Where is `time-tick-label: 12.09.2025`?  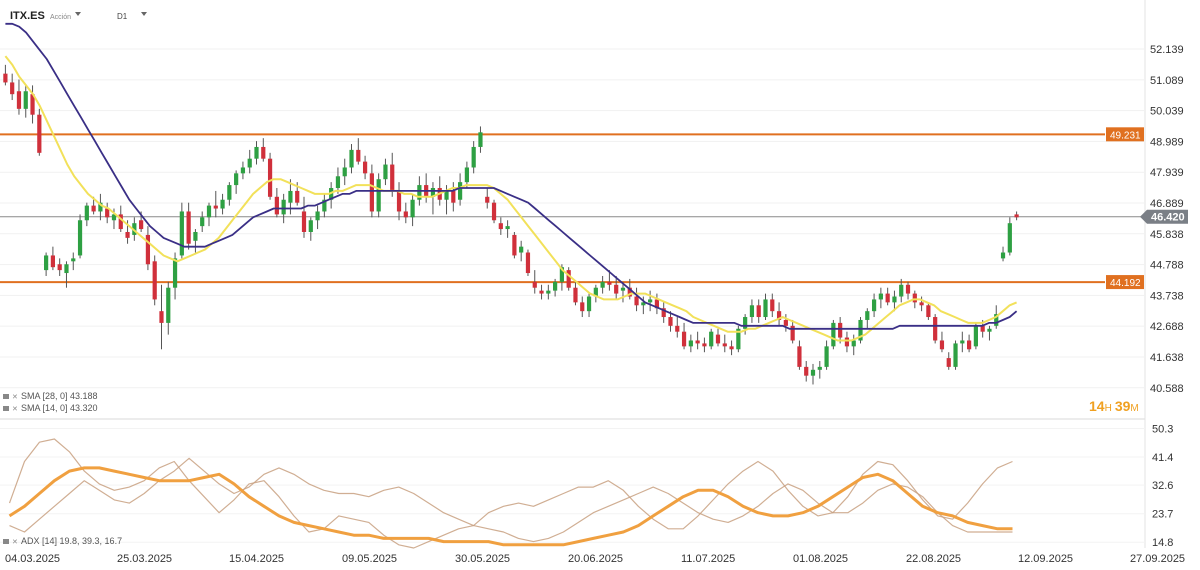
time-tick-label: 12.09.2025 is located at coordinates (1045, 559).